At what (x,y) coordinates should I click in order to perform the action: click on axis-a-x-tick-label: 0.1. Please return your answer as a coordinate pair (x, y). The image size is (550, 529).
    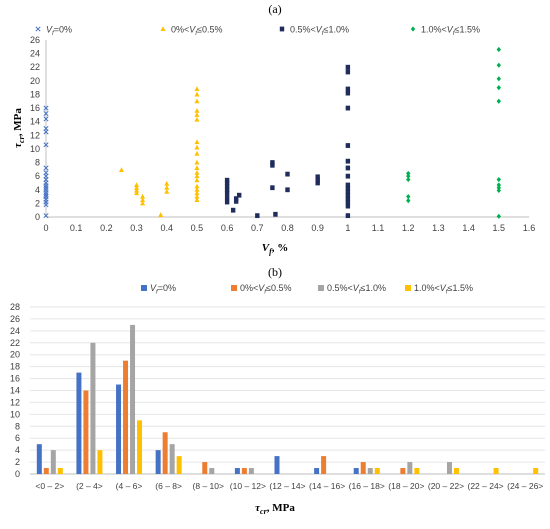
    Looking at the image, I should click on (76, 228).